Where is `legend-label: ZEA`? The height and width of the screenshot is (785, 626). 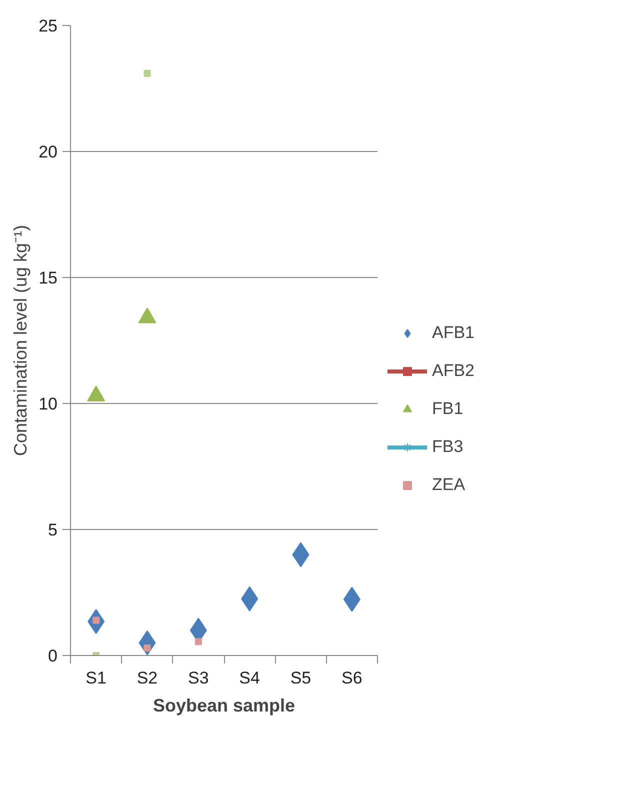
legend-label: ZEA is located at coordinates (449, 485).